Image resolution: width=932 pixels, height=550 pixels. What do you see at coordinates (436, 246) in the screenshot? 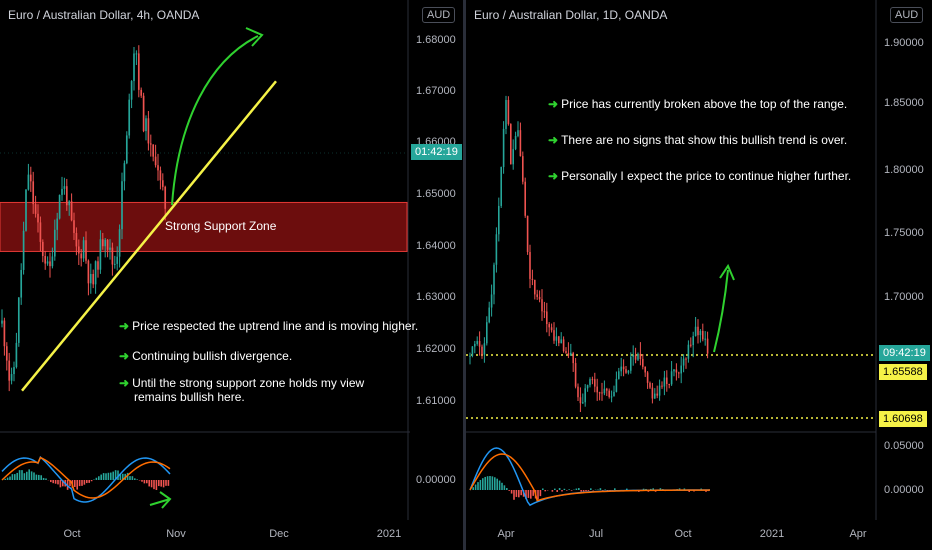
I see `left-y-tick: 1.64000` at bounding box center [436, 246].